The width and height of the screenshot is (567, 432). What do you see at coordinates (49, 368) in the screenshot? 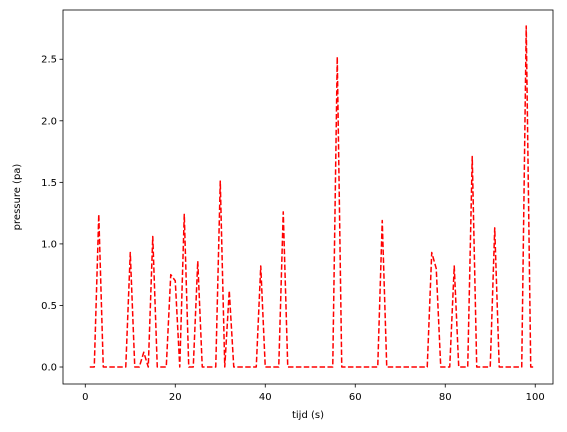
I see `y-tick-label: 0.0` at bounding box center [49, 368].